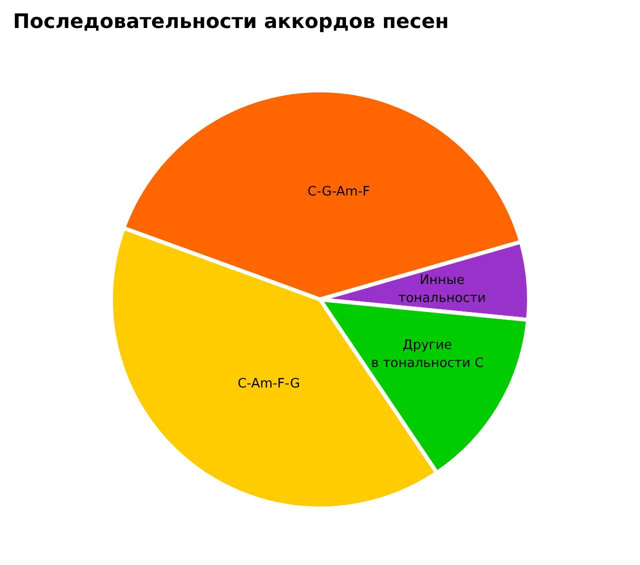 The image size is (640, 565). What do you see at coordinates (442, 289) in the screenshot?
I see `slice-label: Инные тональности` at bounding box center [442, 289].